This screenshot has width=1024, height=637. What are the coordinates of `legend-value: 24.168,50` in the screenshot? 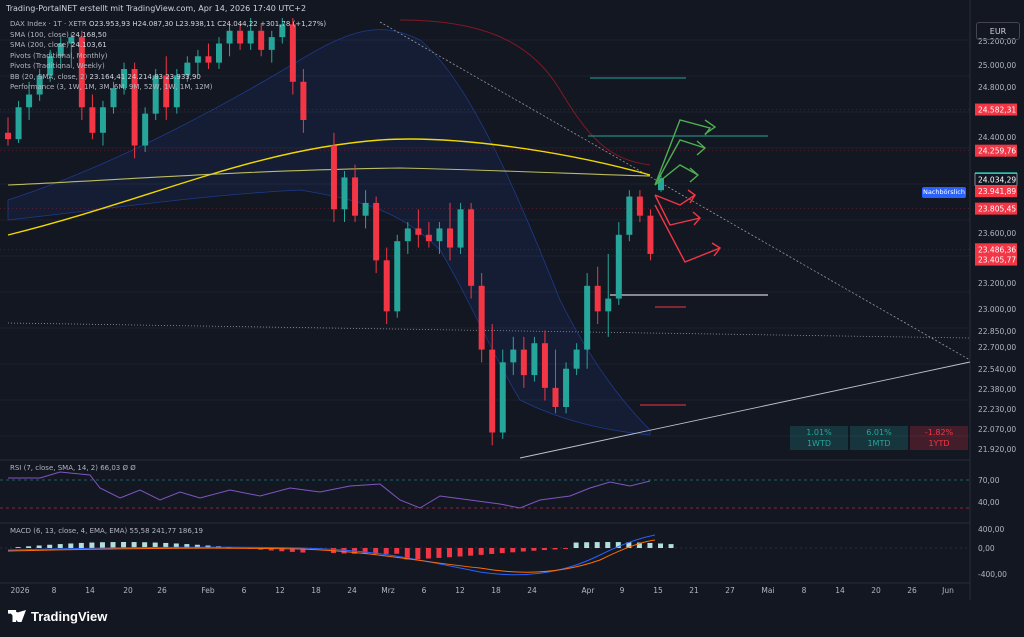 It's located at (89, 34).